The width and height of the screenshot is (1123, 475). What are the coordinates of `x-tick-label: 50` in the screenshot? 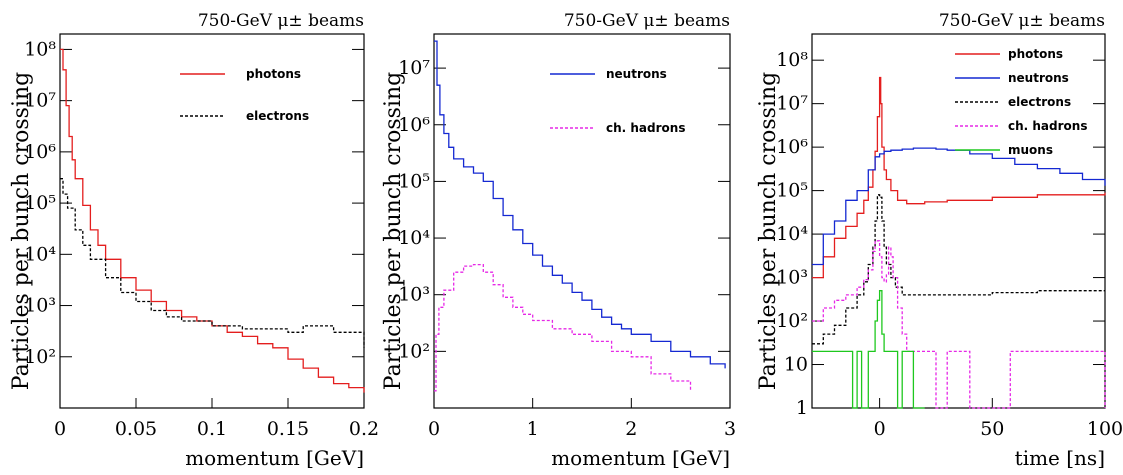 It's located at (992, 429).